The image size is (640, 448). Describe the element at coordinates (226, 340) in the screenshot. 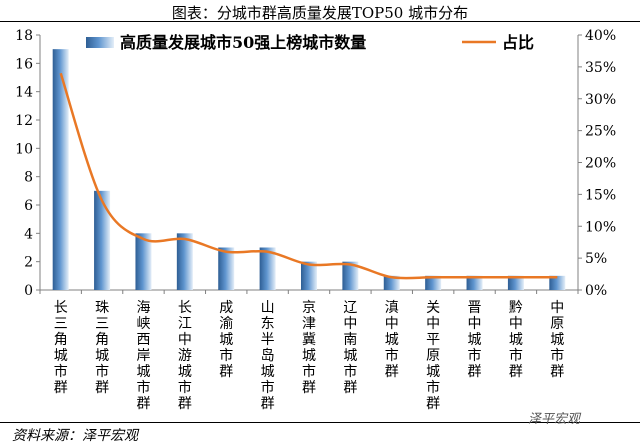

I see `x-tick-label: 成渝城市群` at that location.